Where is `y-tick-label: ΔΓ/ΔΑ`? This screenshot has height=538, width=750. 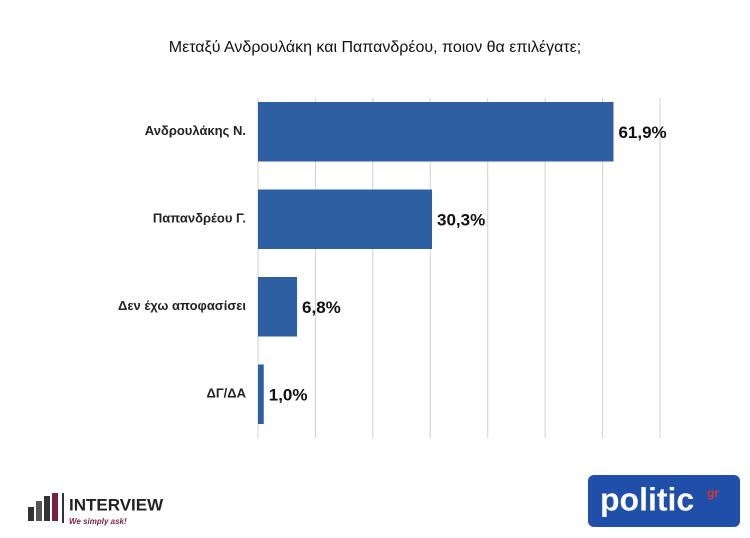 y-tick-label: ΔΓ/ΔΑ is located at coordinates (226, 393).